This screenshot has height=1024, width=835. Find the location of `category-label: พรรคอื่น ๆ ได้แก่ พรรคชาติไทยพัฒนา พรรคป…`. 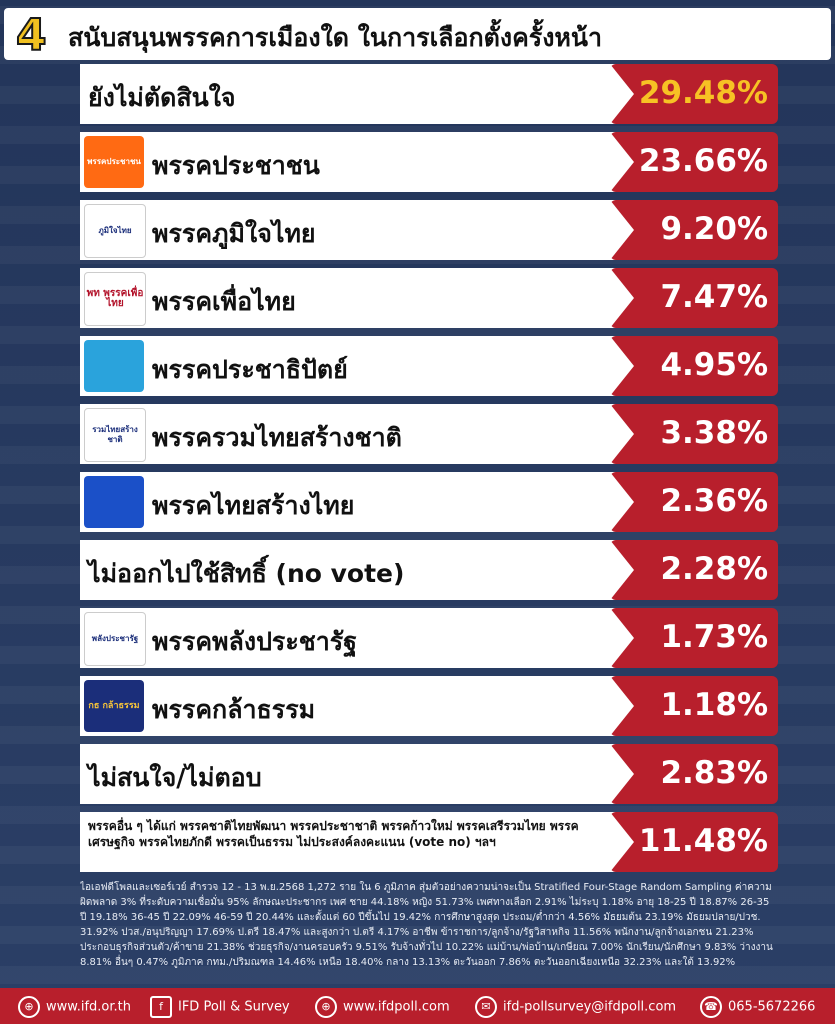

category-label: พรรคอื่น ๆ ได้แก่ พรรคชาติไทยพัฒนา พรรคป… is located at coordinates (333, 834).